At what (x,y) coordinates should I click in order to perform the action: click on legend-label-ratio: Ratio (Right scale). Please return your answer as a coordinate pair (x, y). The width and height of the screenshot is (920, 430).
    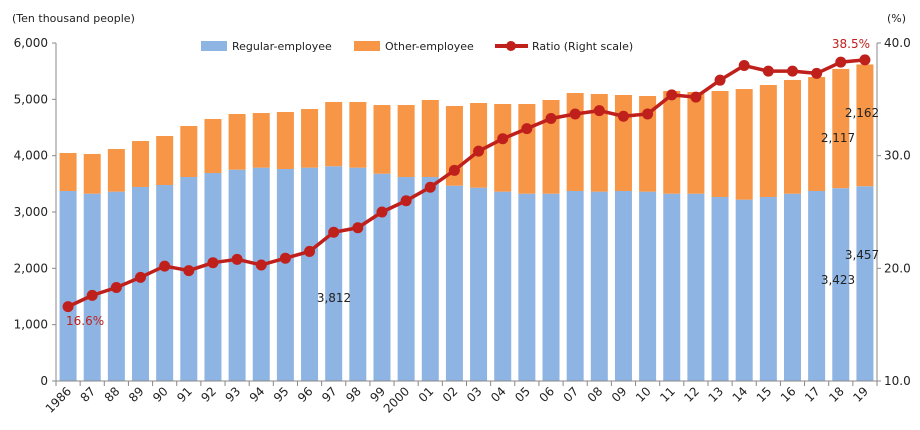
    Looking at the image, I should click on (582, 46).